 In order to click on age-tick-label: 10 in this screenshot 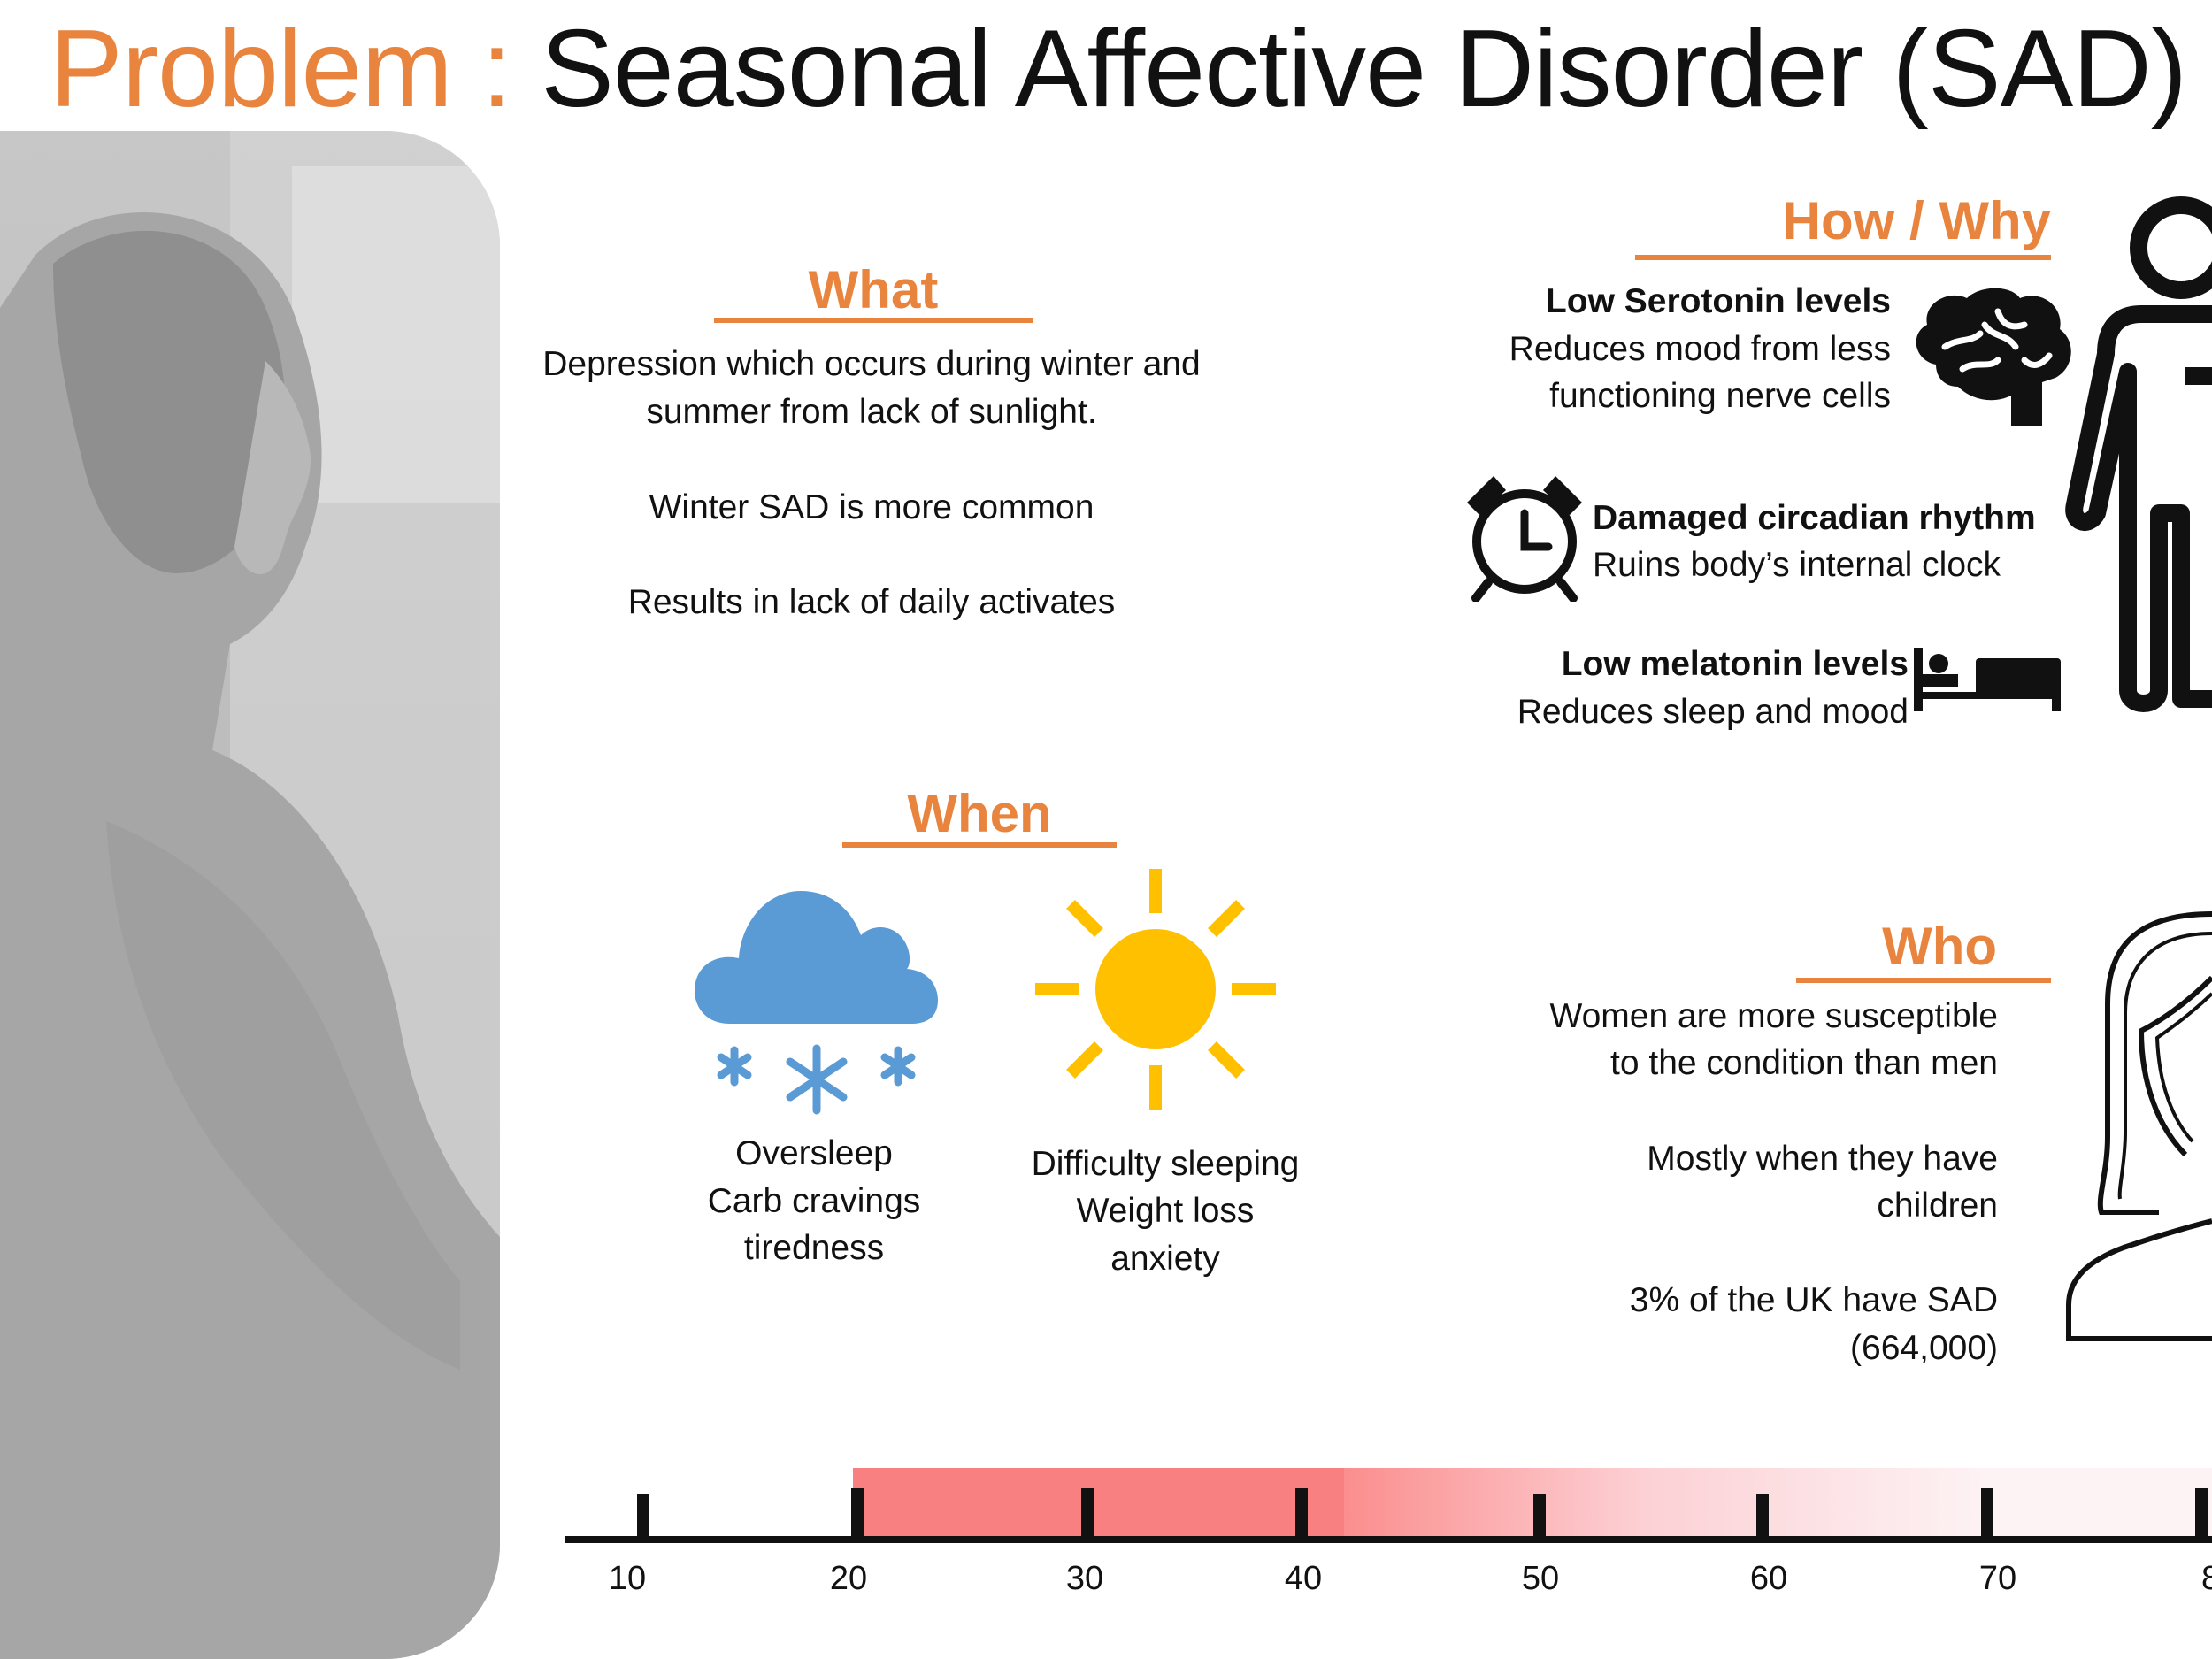, I will do `click(628, 1579)`.